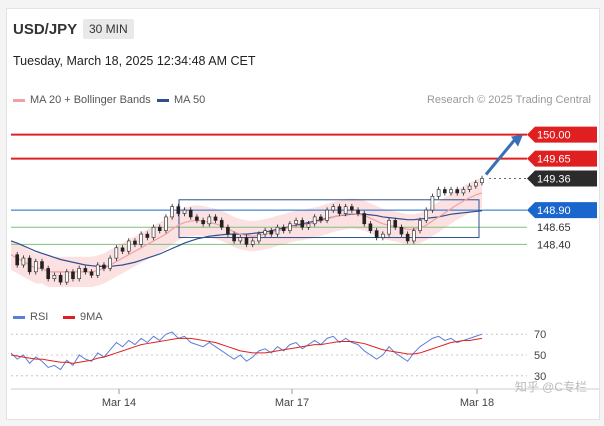 This screenshot has height=426, width=604. Describe the element at coordinates (500, 157) in the screenshot. I see `projection-arrow` at that location.